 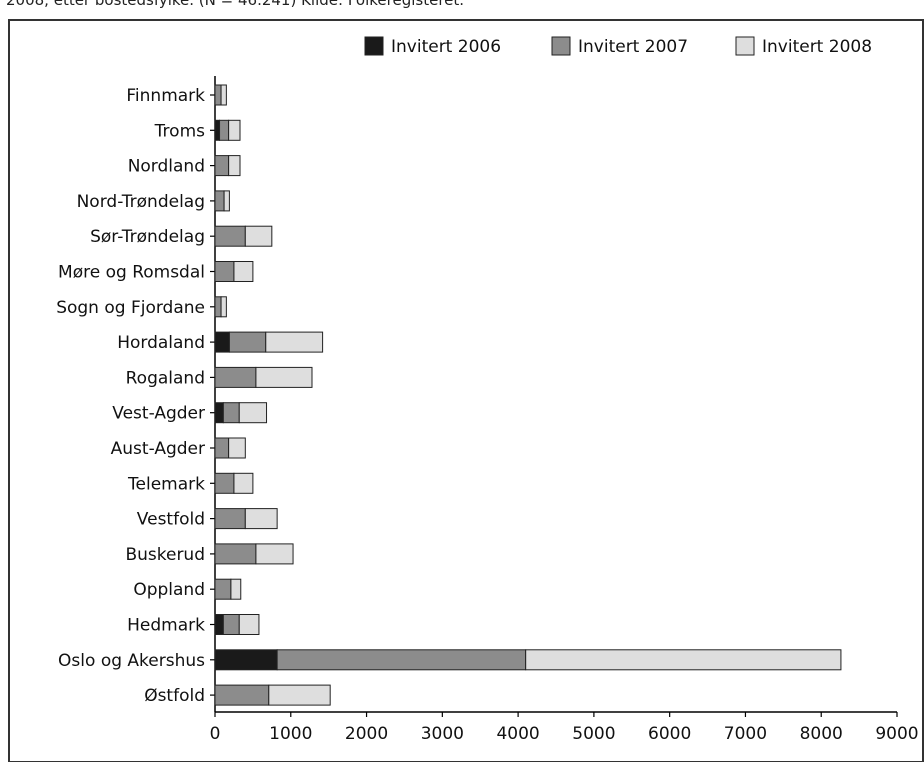 What do you see at coordinates (290, 734) in the screenshot?
I see `x-tick-label: 1000` at bounding box center [290, 734].